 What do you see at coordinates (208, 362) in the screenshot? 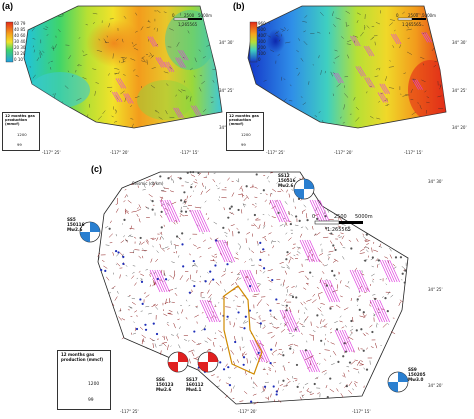
I see `beachball-ss17` at bounding box center [208, 362].